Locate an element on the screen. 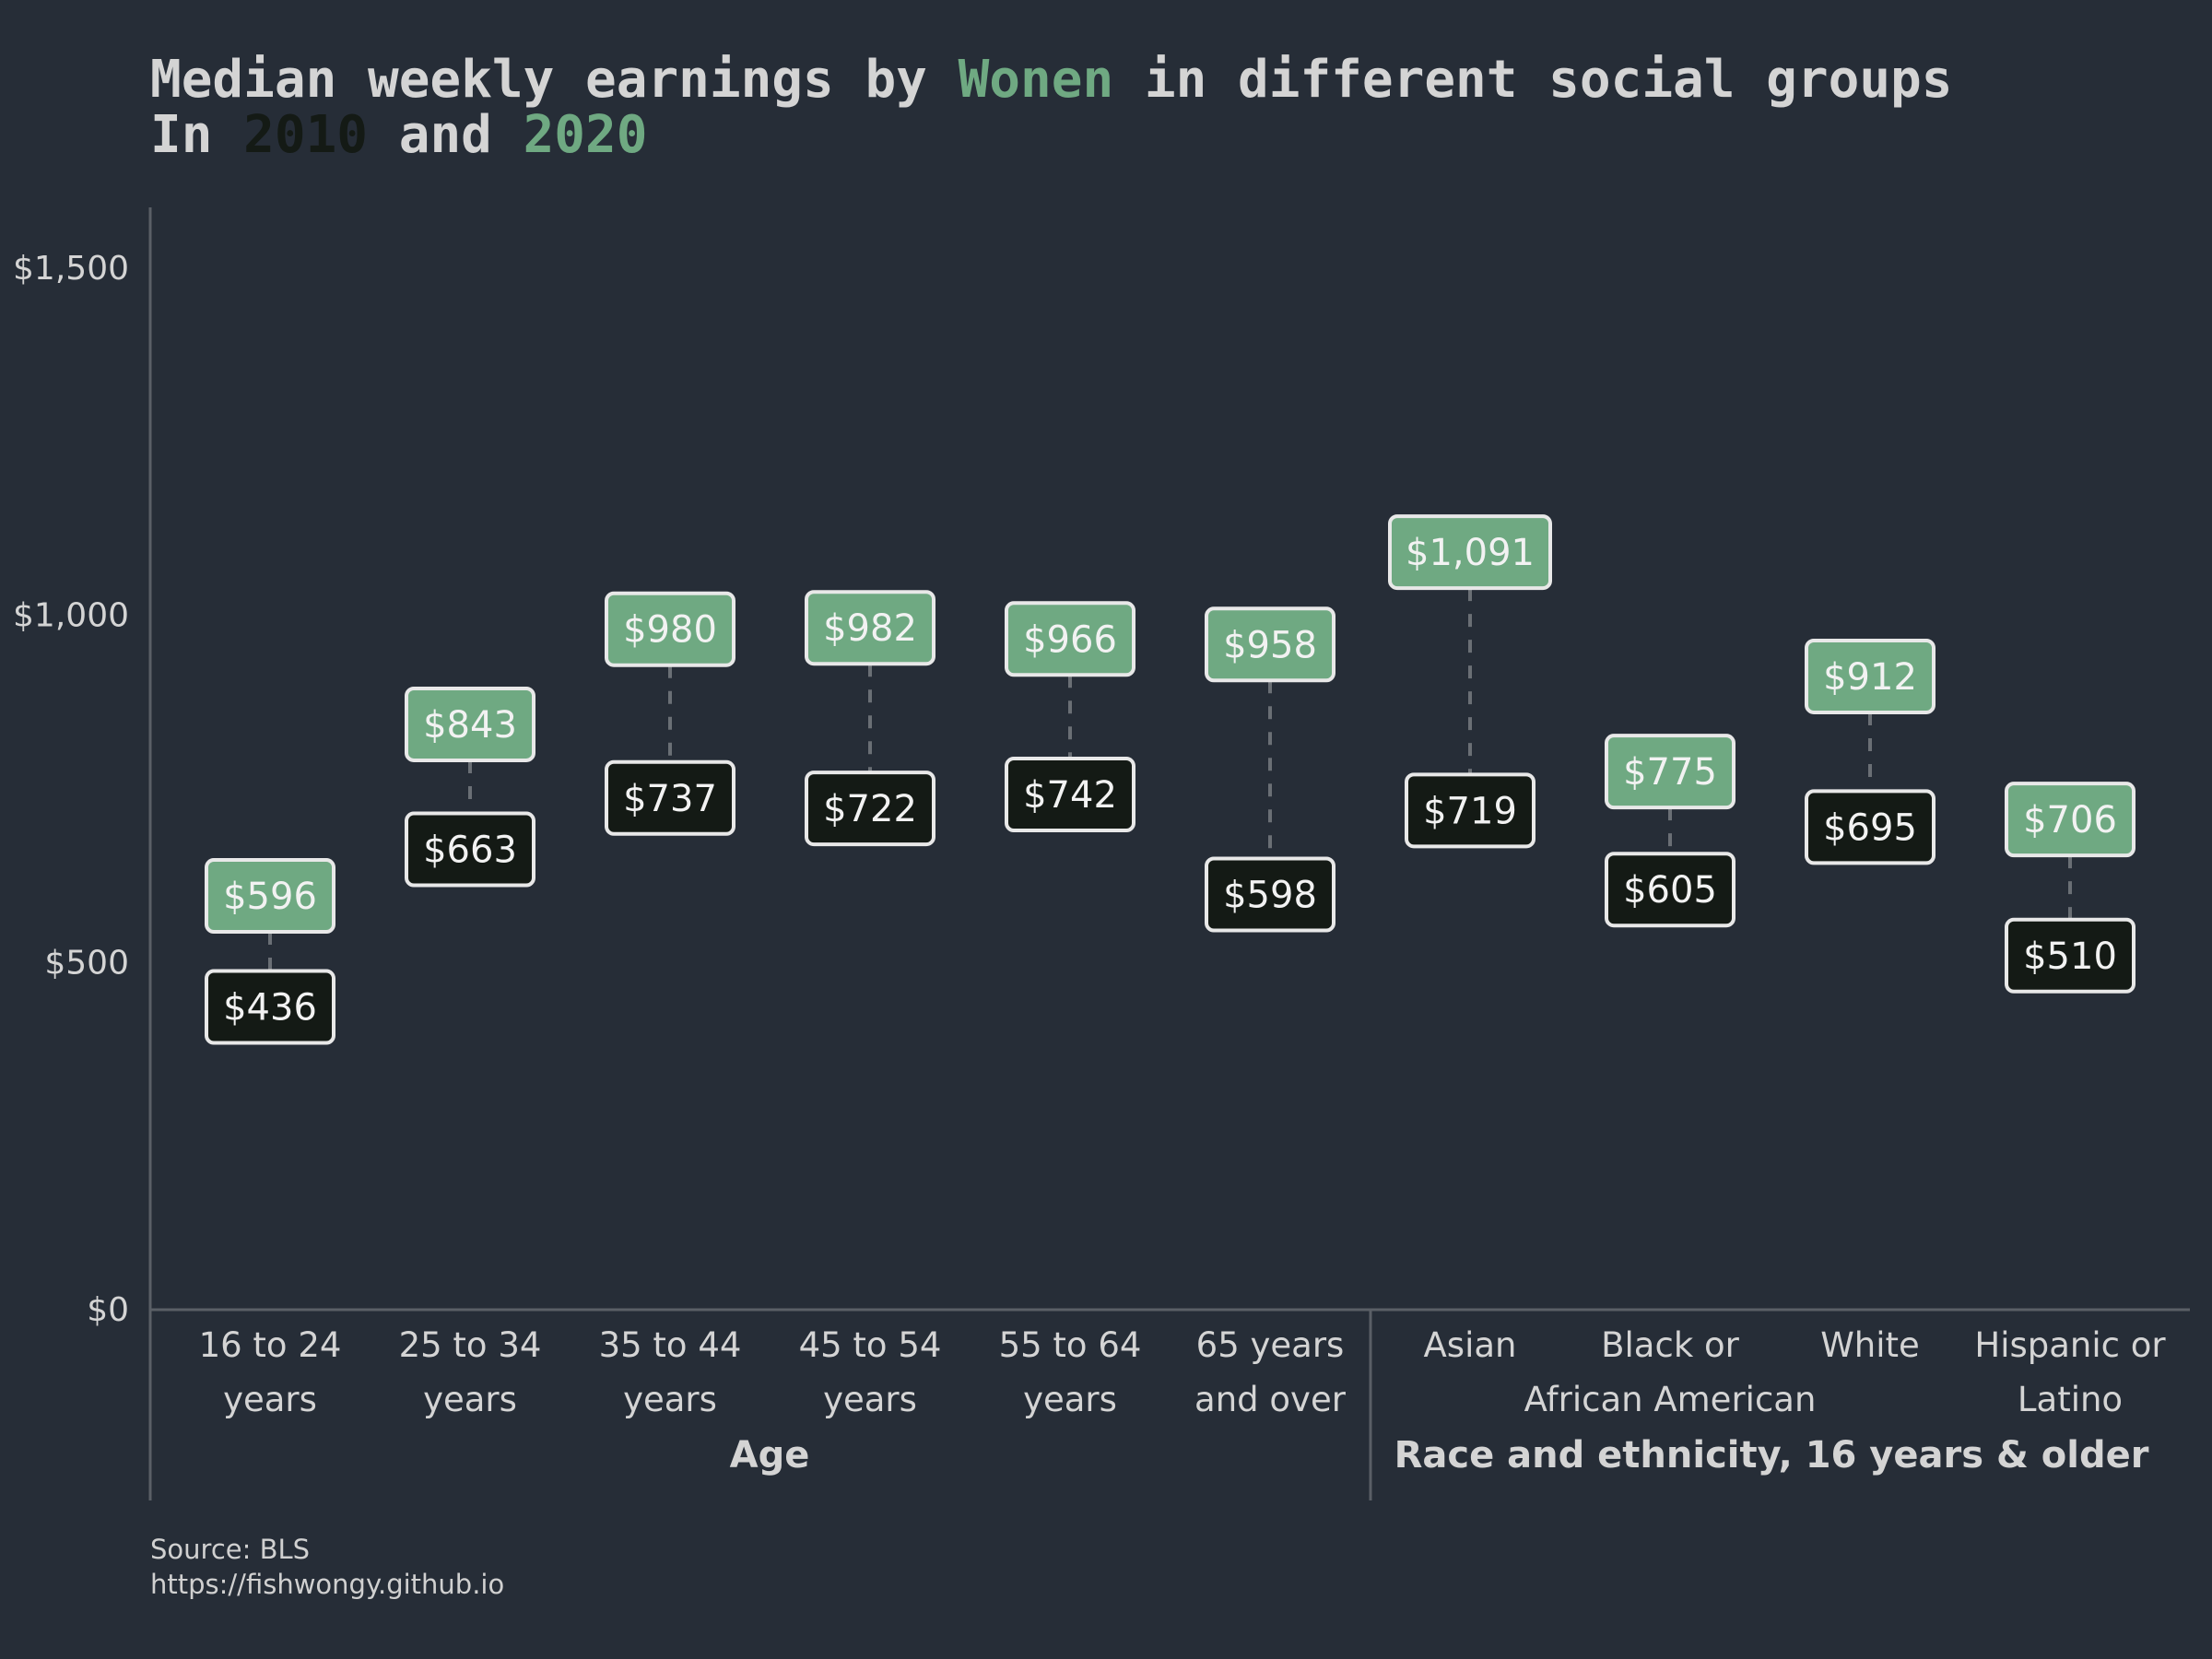 The height and width of the screenshot is (1659, 2212). point-2010-label: $436 is located at coordinates (270, 1008).